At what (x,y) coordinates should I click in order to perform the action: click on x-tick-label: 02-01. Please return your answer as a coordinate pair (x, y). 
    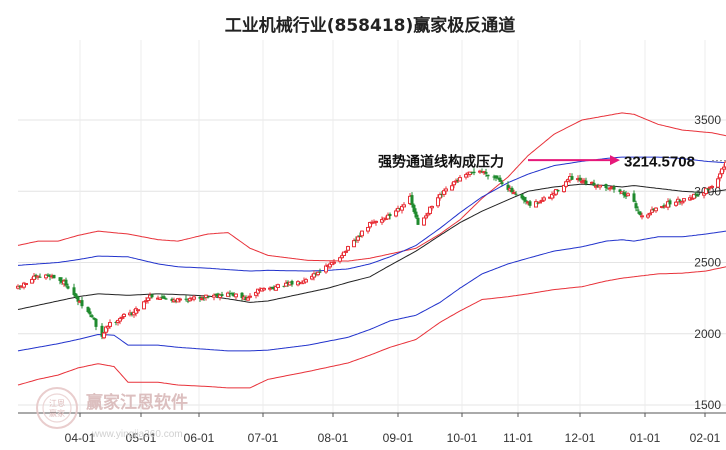
    Looking at the image, I should click on (705, 438).